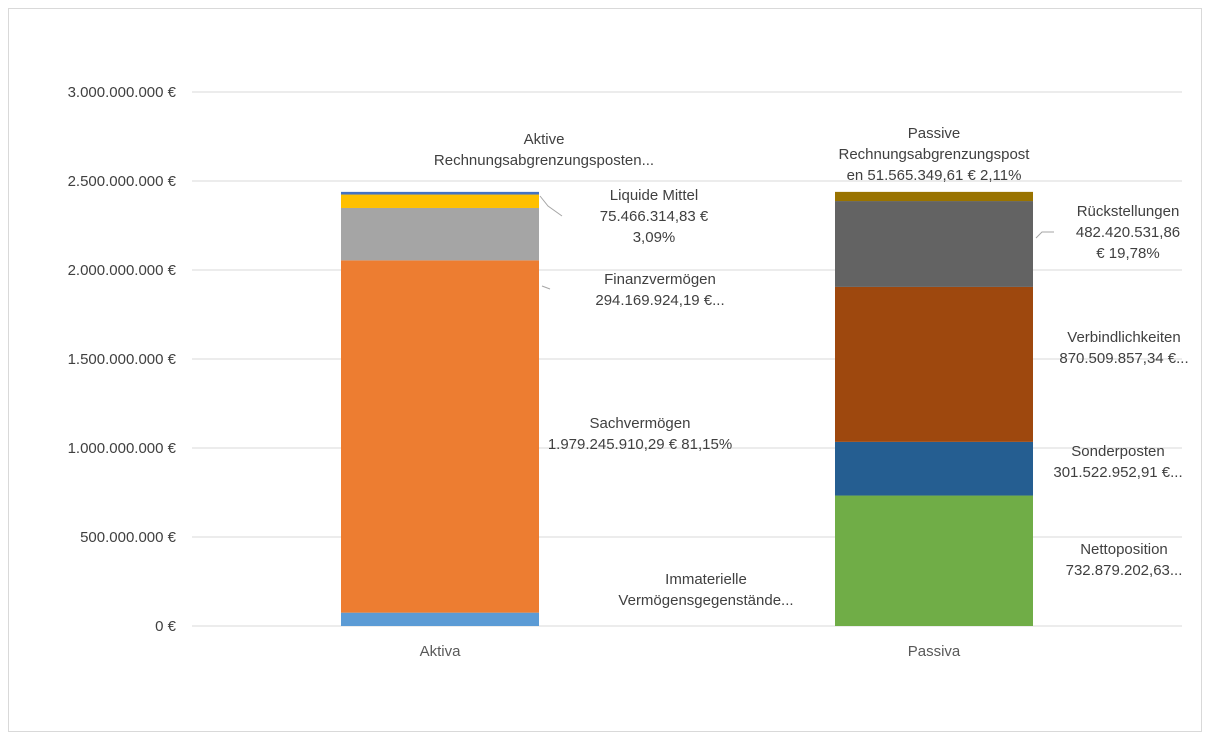 The image size is (1206, 736). Describe the element at coordinates (440, 234) in the screenshot. I see `bar-segment-finanzvermoegen` at that location.